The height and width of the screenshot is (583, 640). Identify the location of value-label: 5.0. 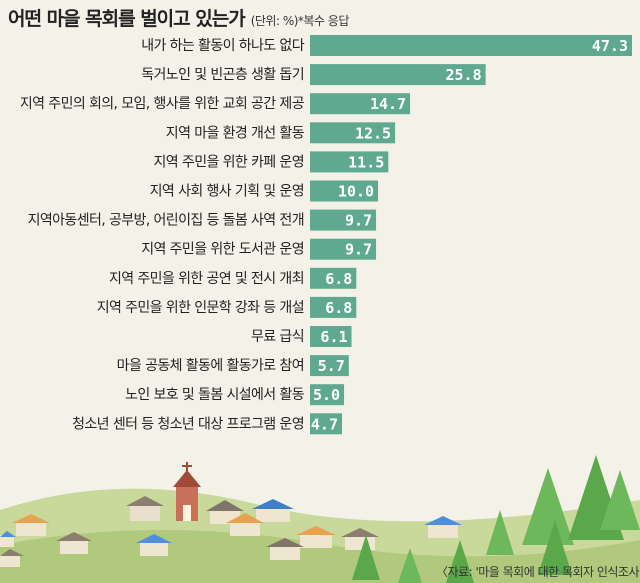
(326, 395).